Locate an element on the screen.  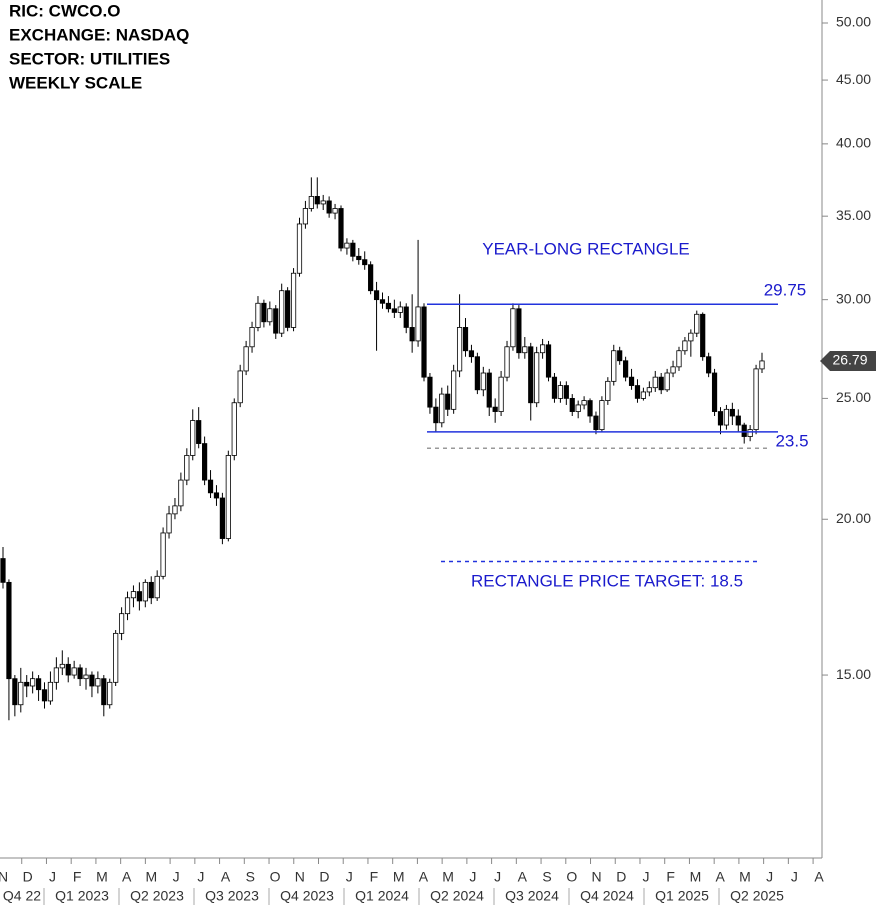
x-month-label: N is located at coordinates (300, 877).